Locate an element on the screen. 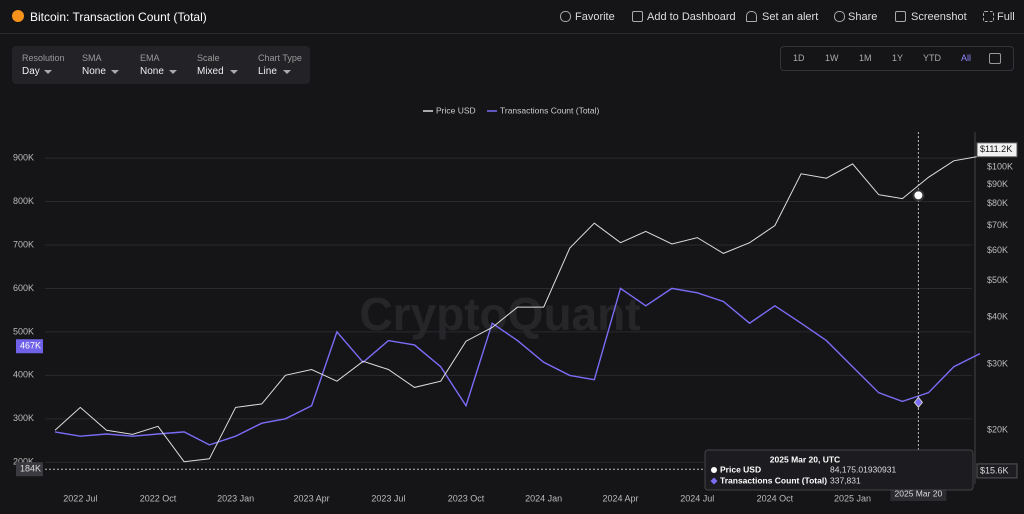  x-tick-label: 2024 Jul is located at coordinates (697, 498).